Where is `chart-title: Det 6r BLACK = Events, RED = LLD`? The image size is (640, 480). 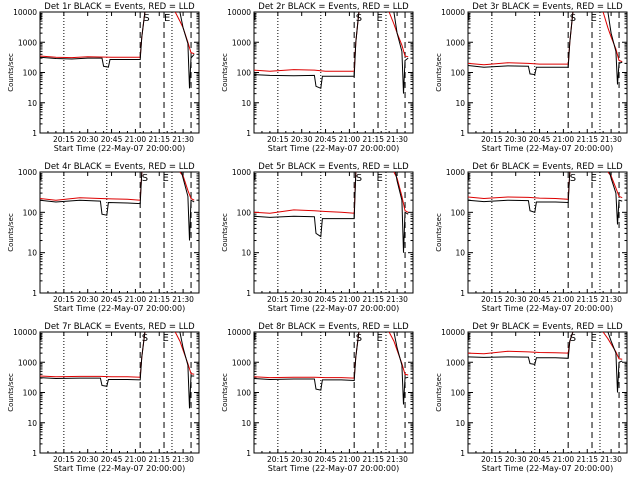 chart-title: Det 6r BLACK = Events, RED = LLD is located at coordinates (547, 167).